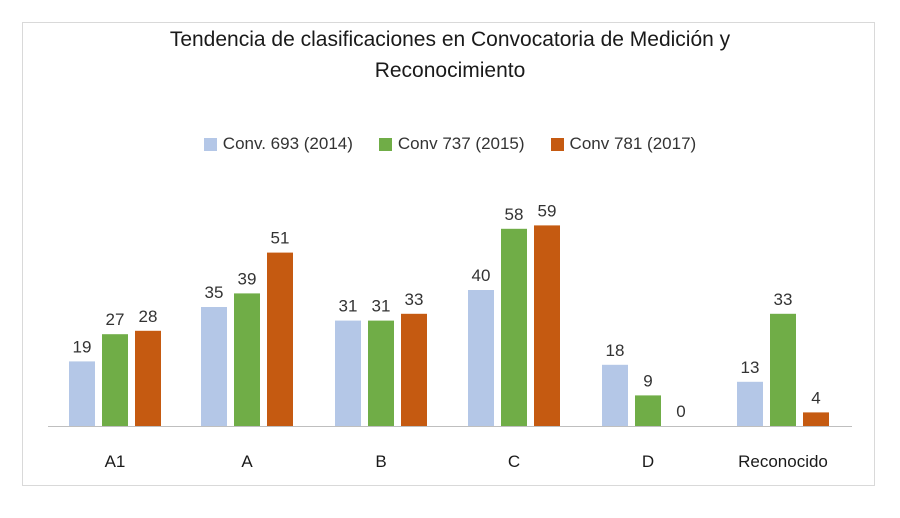 The height and width of the screenshot is (518, 900). What do you see at coordinates (680, 411) in the screenshot?
I see `data-label-d-series-3: 0` at bounding box center [680, 411].